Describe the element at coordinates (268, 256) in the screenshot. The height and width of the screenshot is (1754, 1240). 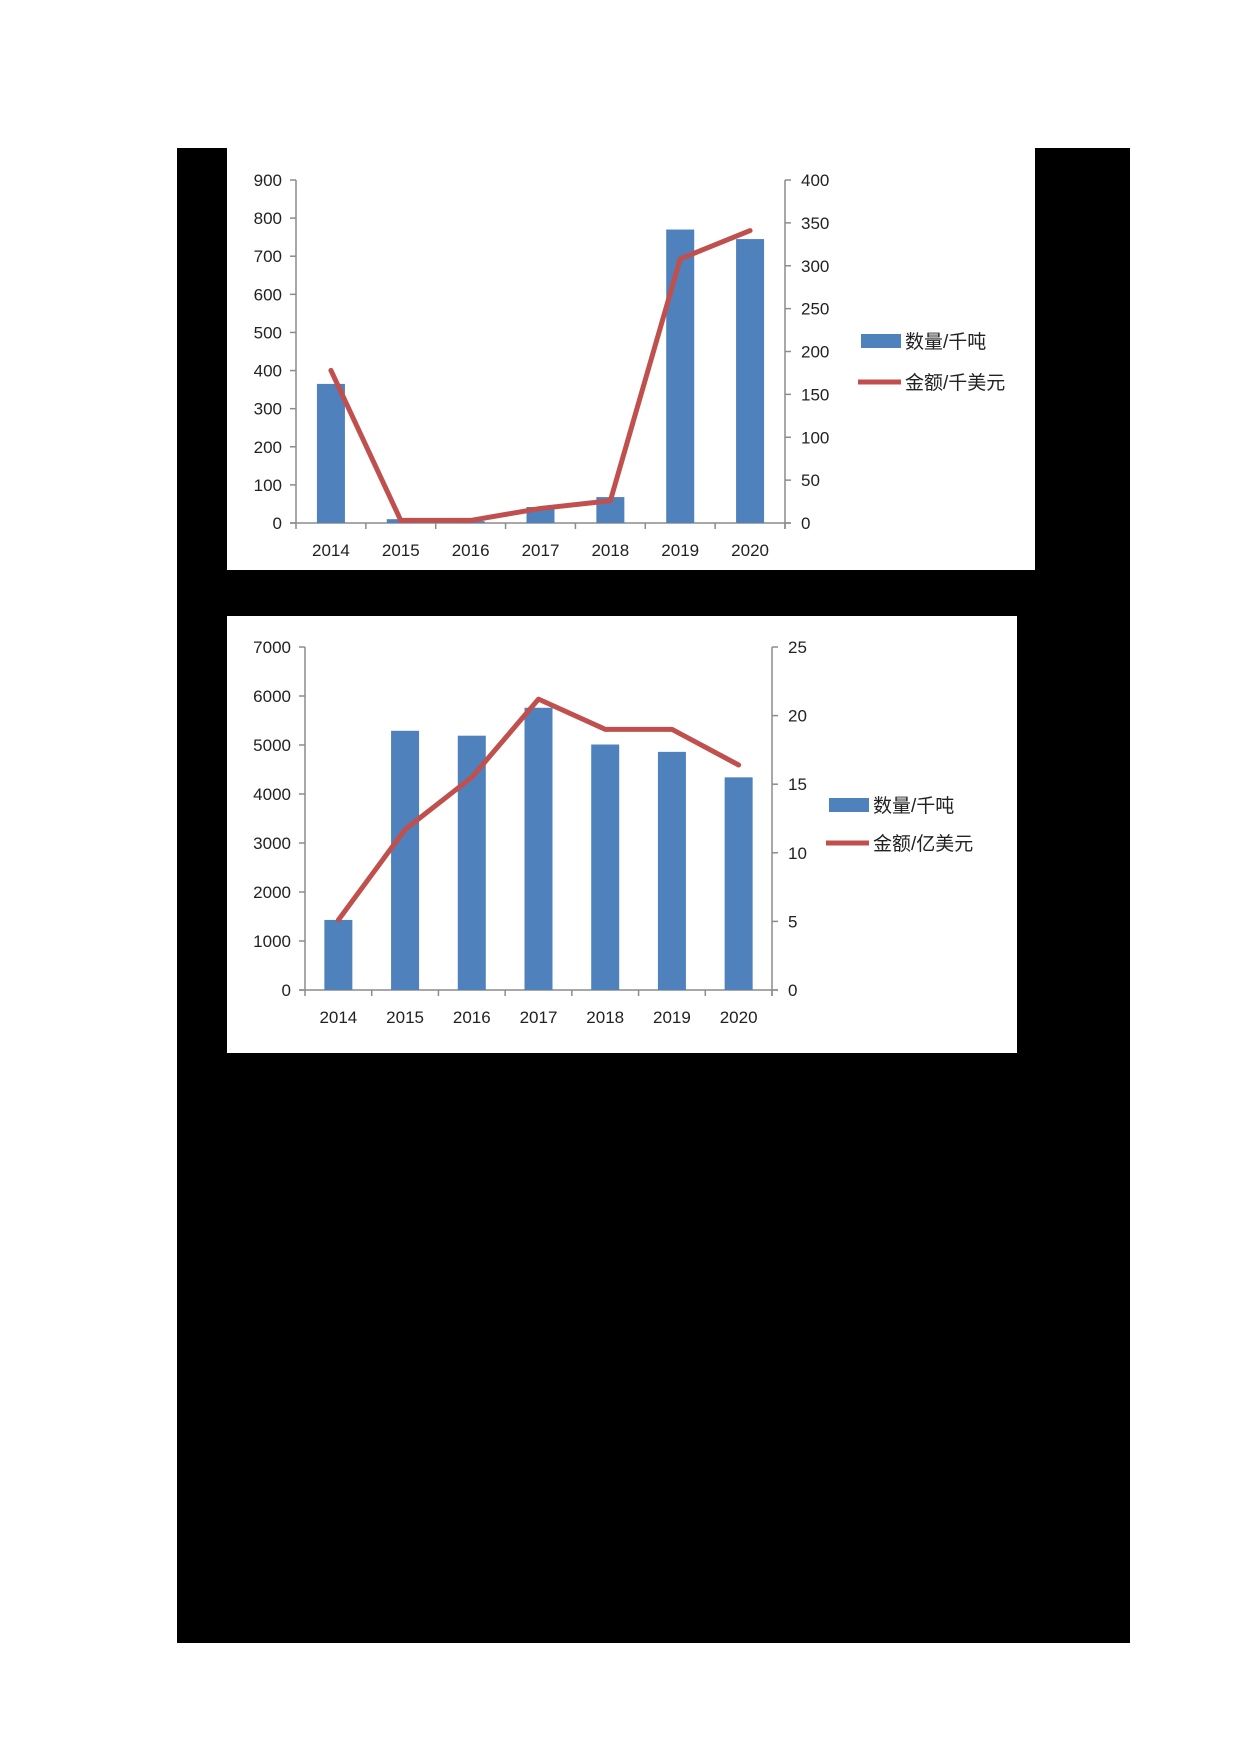
I see `left-axis-tick-label: 700` at that location.